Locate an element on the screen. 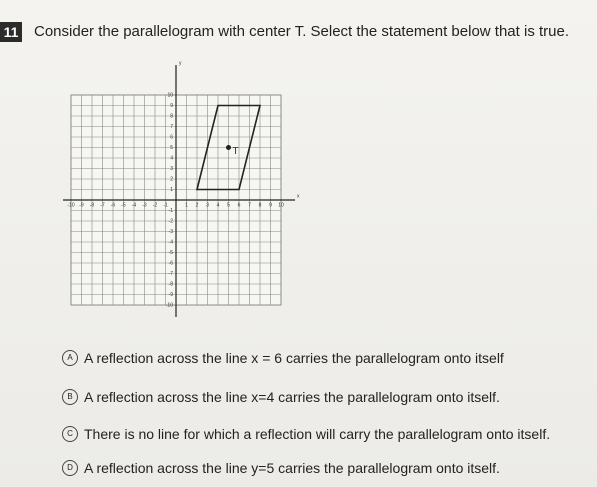 Image resolution: width=597 pixels, height=487 pixels. y-tick-label: 9 is located at coordinates (171, 106).